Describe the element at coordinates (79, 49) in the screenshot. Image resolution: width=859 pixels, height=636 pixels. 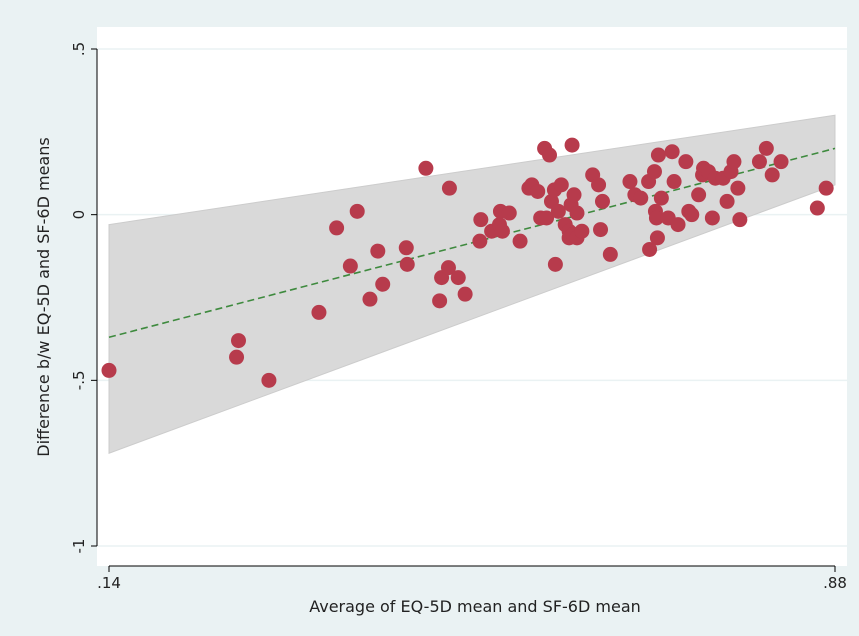
I see `y-tick-label: .5` at that location.